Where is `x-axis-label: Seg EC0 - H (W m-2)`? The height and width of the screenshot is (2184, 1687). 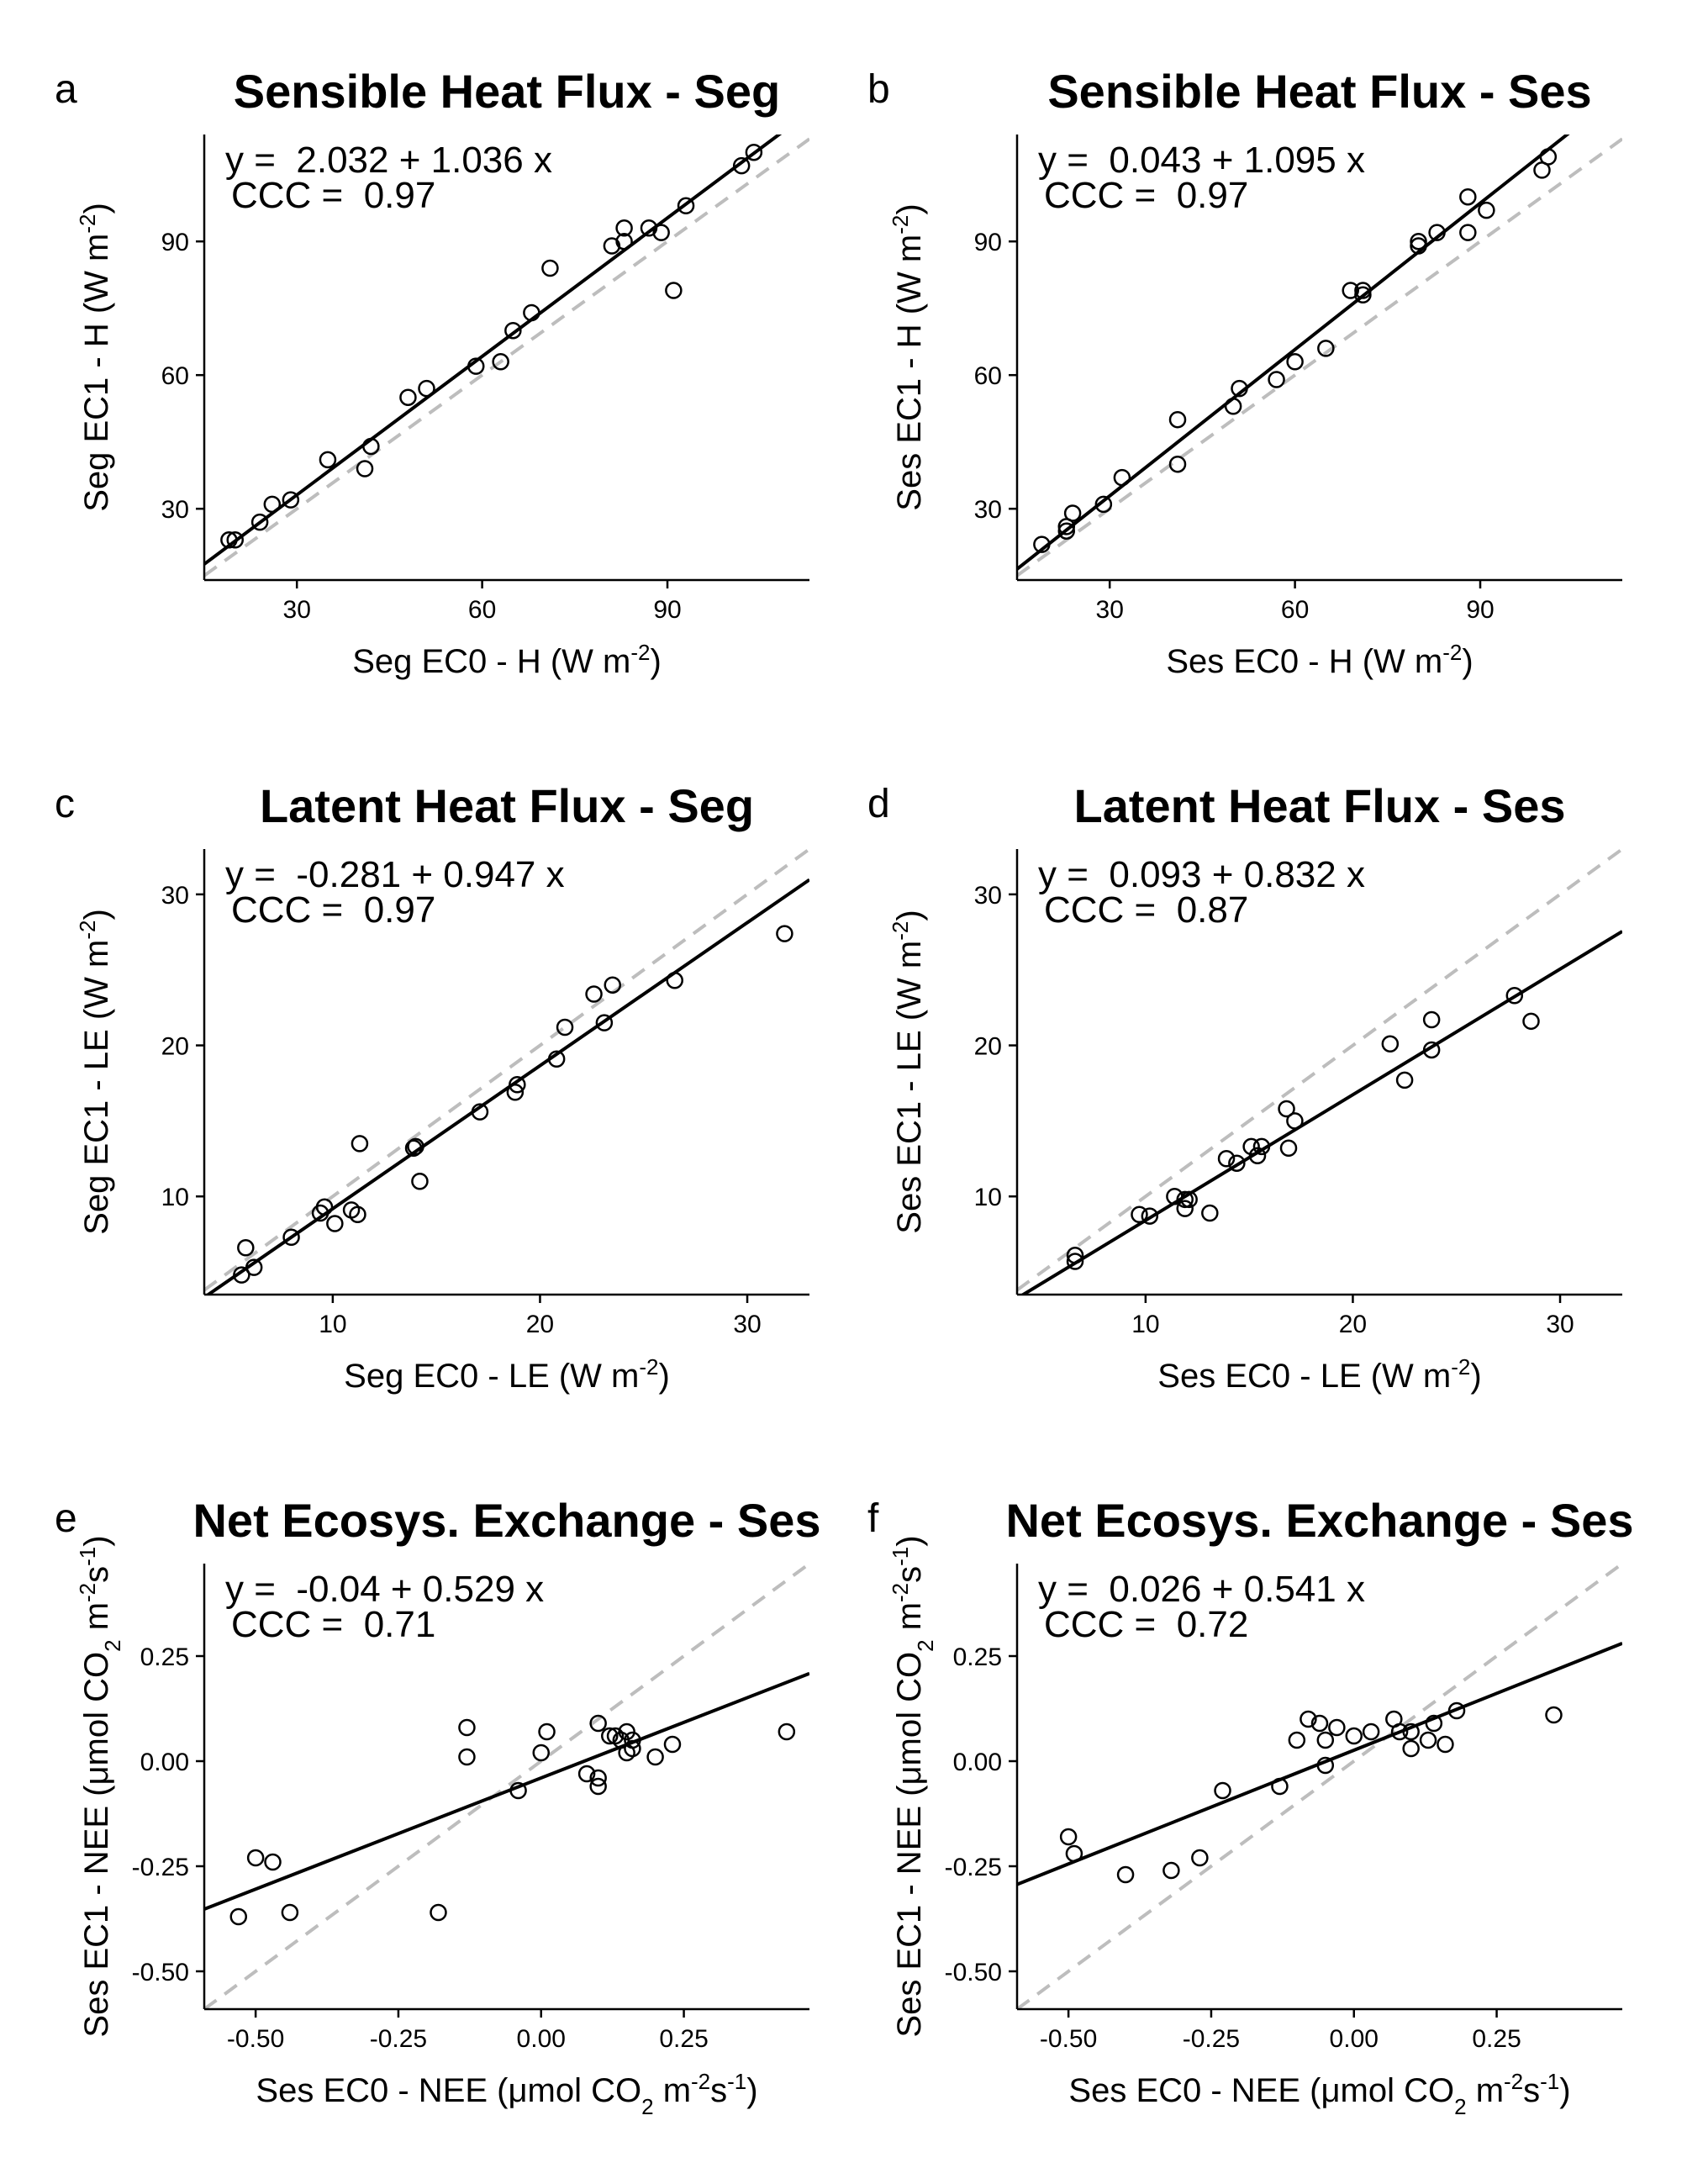 x-axis-label: Seg EC0 - H (W m-2) is located at coordinates (507, 660).